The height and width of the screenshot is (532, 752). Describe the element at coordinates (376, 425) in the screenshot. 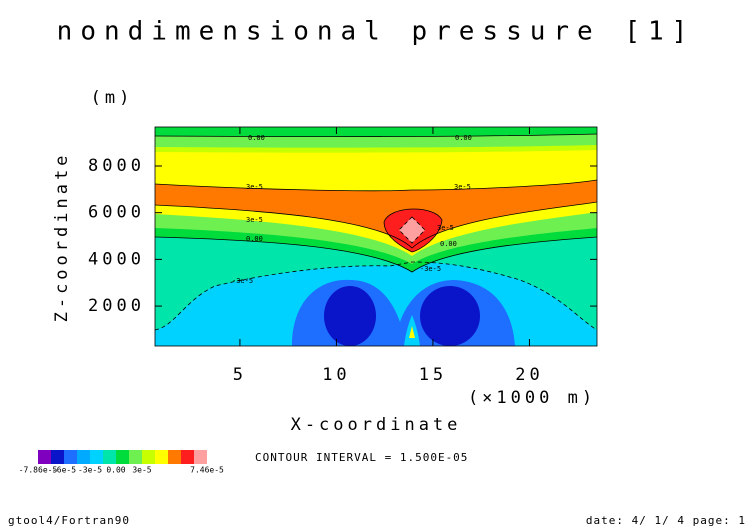

I see `x-axis-label: X-coordinate` at that location.